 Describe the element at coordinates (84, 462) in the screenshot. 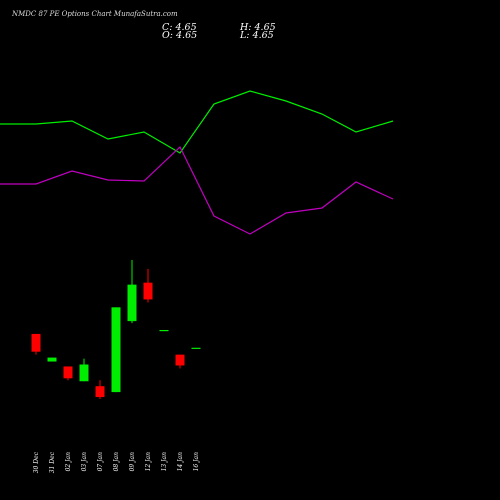

I see `x-tick-label: 03 Jan` at that location.